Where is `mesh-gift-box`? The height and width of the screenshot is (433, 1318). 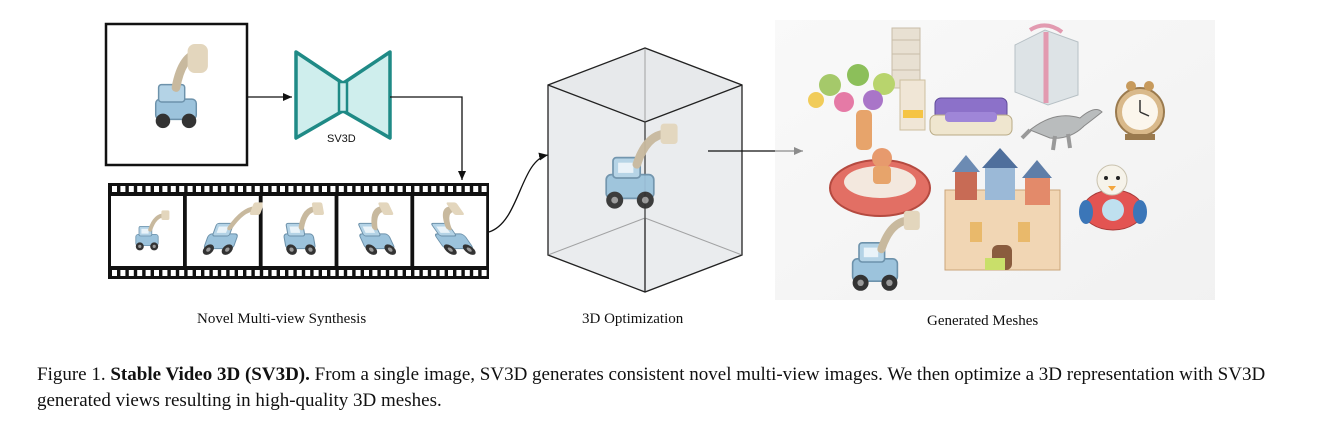
mesh-gift-box is located at coordinates (1046, 64).